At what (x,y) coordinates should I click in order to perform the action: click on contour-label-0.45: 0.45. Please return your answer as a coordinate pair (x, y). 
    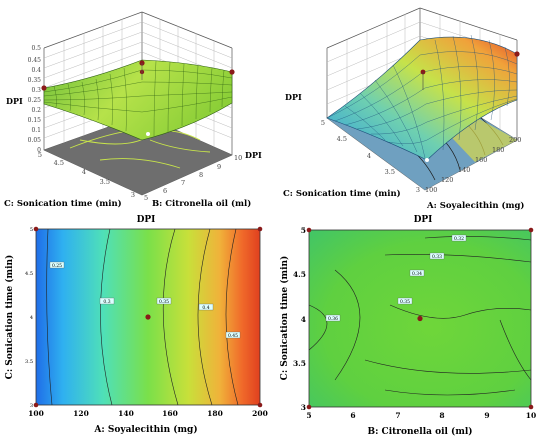
    Looking at the image, I should click on (233, 336).